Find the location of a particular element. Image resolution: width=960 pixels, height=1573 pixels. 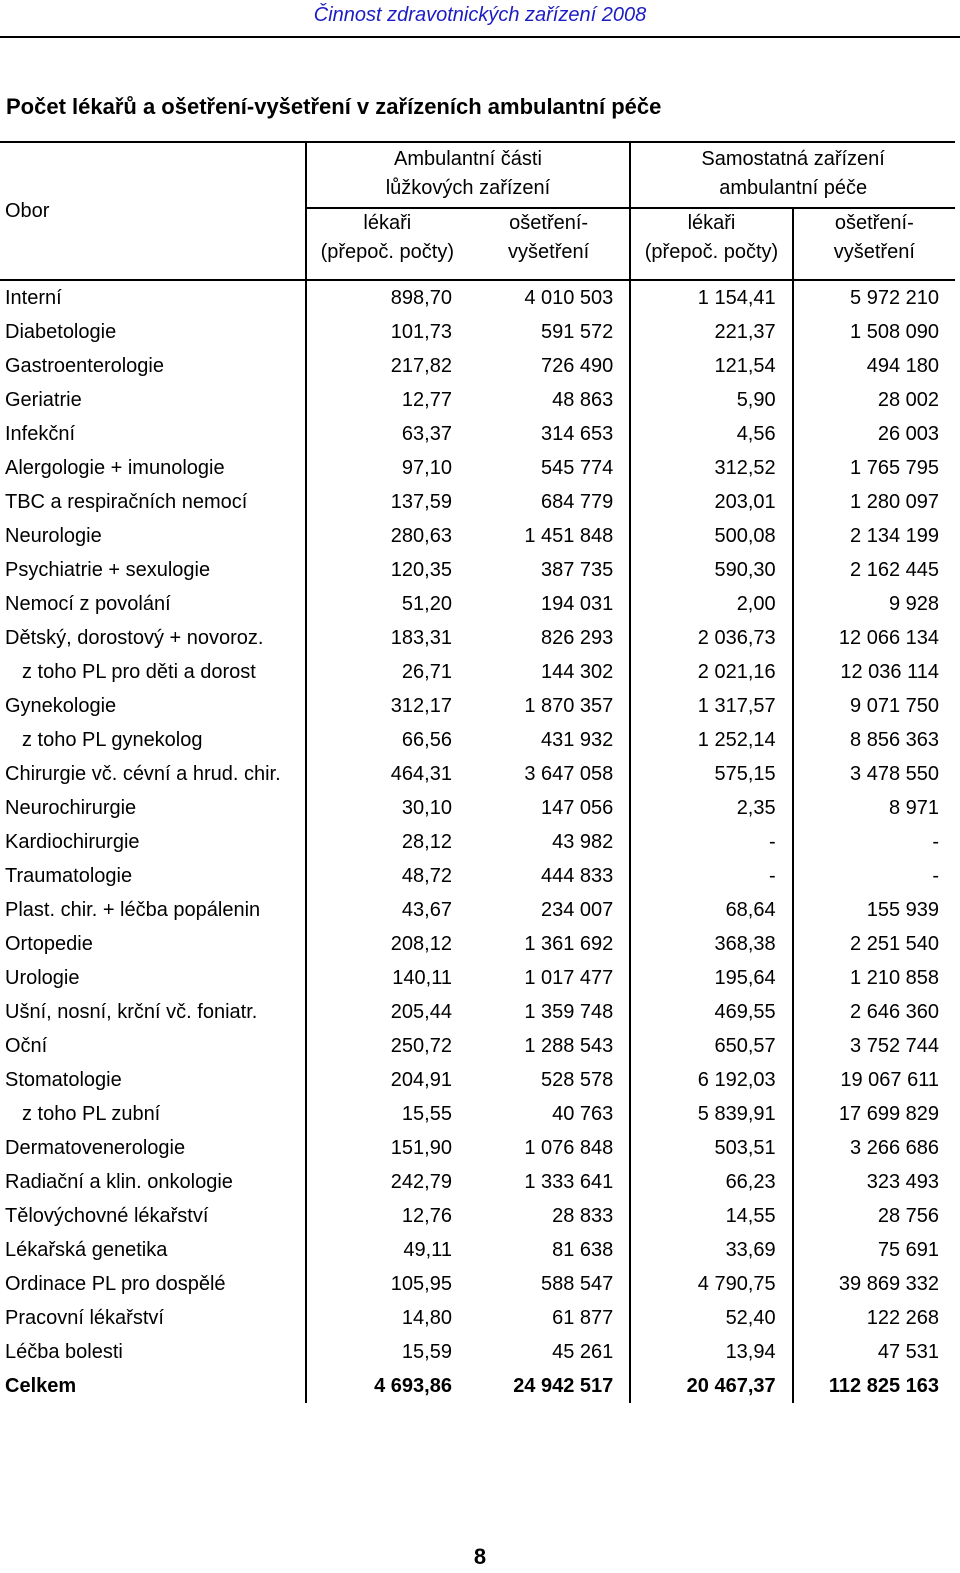

cell-v1: 151,90 is located at coordinates (386, 1148).